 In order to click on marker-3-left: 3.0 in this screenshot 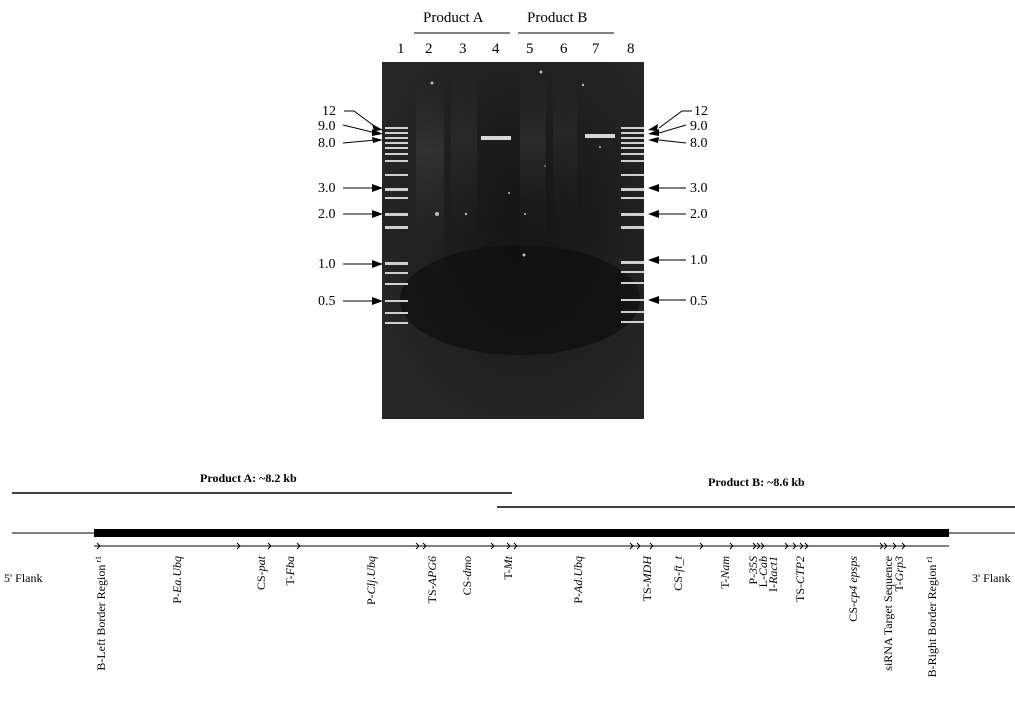, I will do `click(327, 188)`.